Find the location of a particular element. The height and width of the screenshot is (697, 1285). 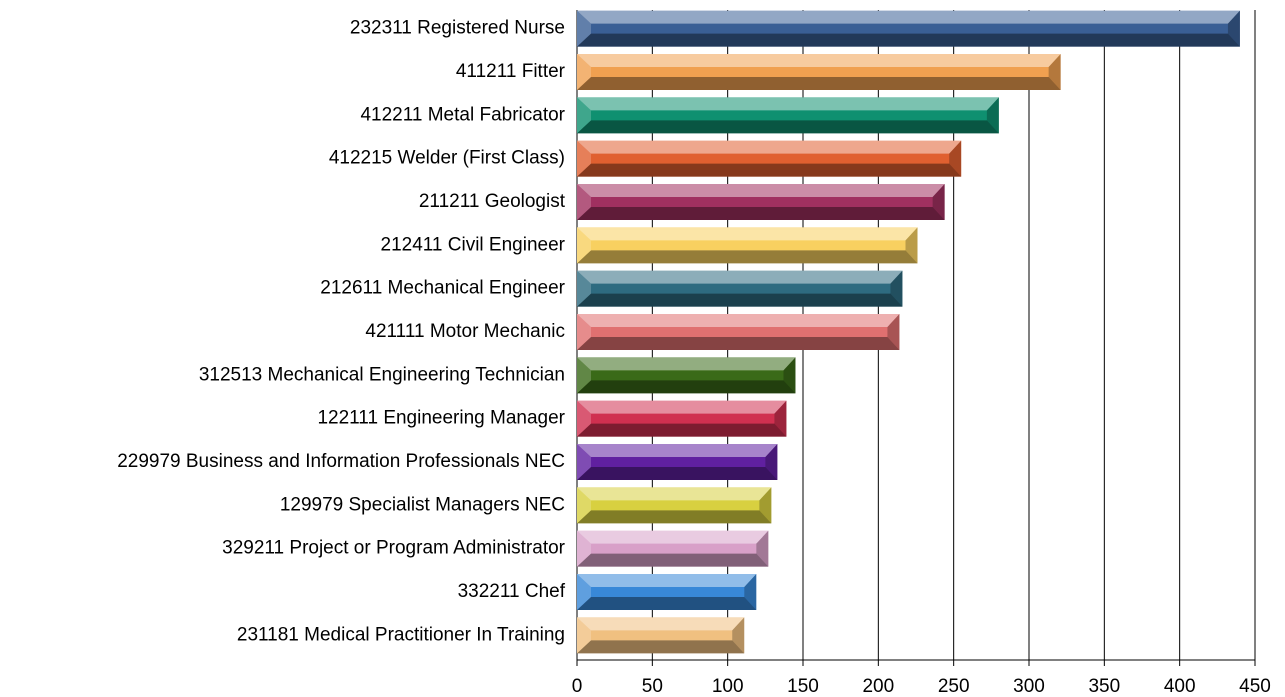

y-tick-label: 329211 Project or Program Administrator is located at coordinates (394, 548).